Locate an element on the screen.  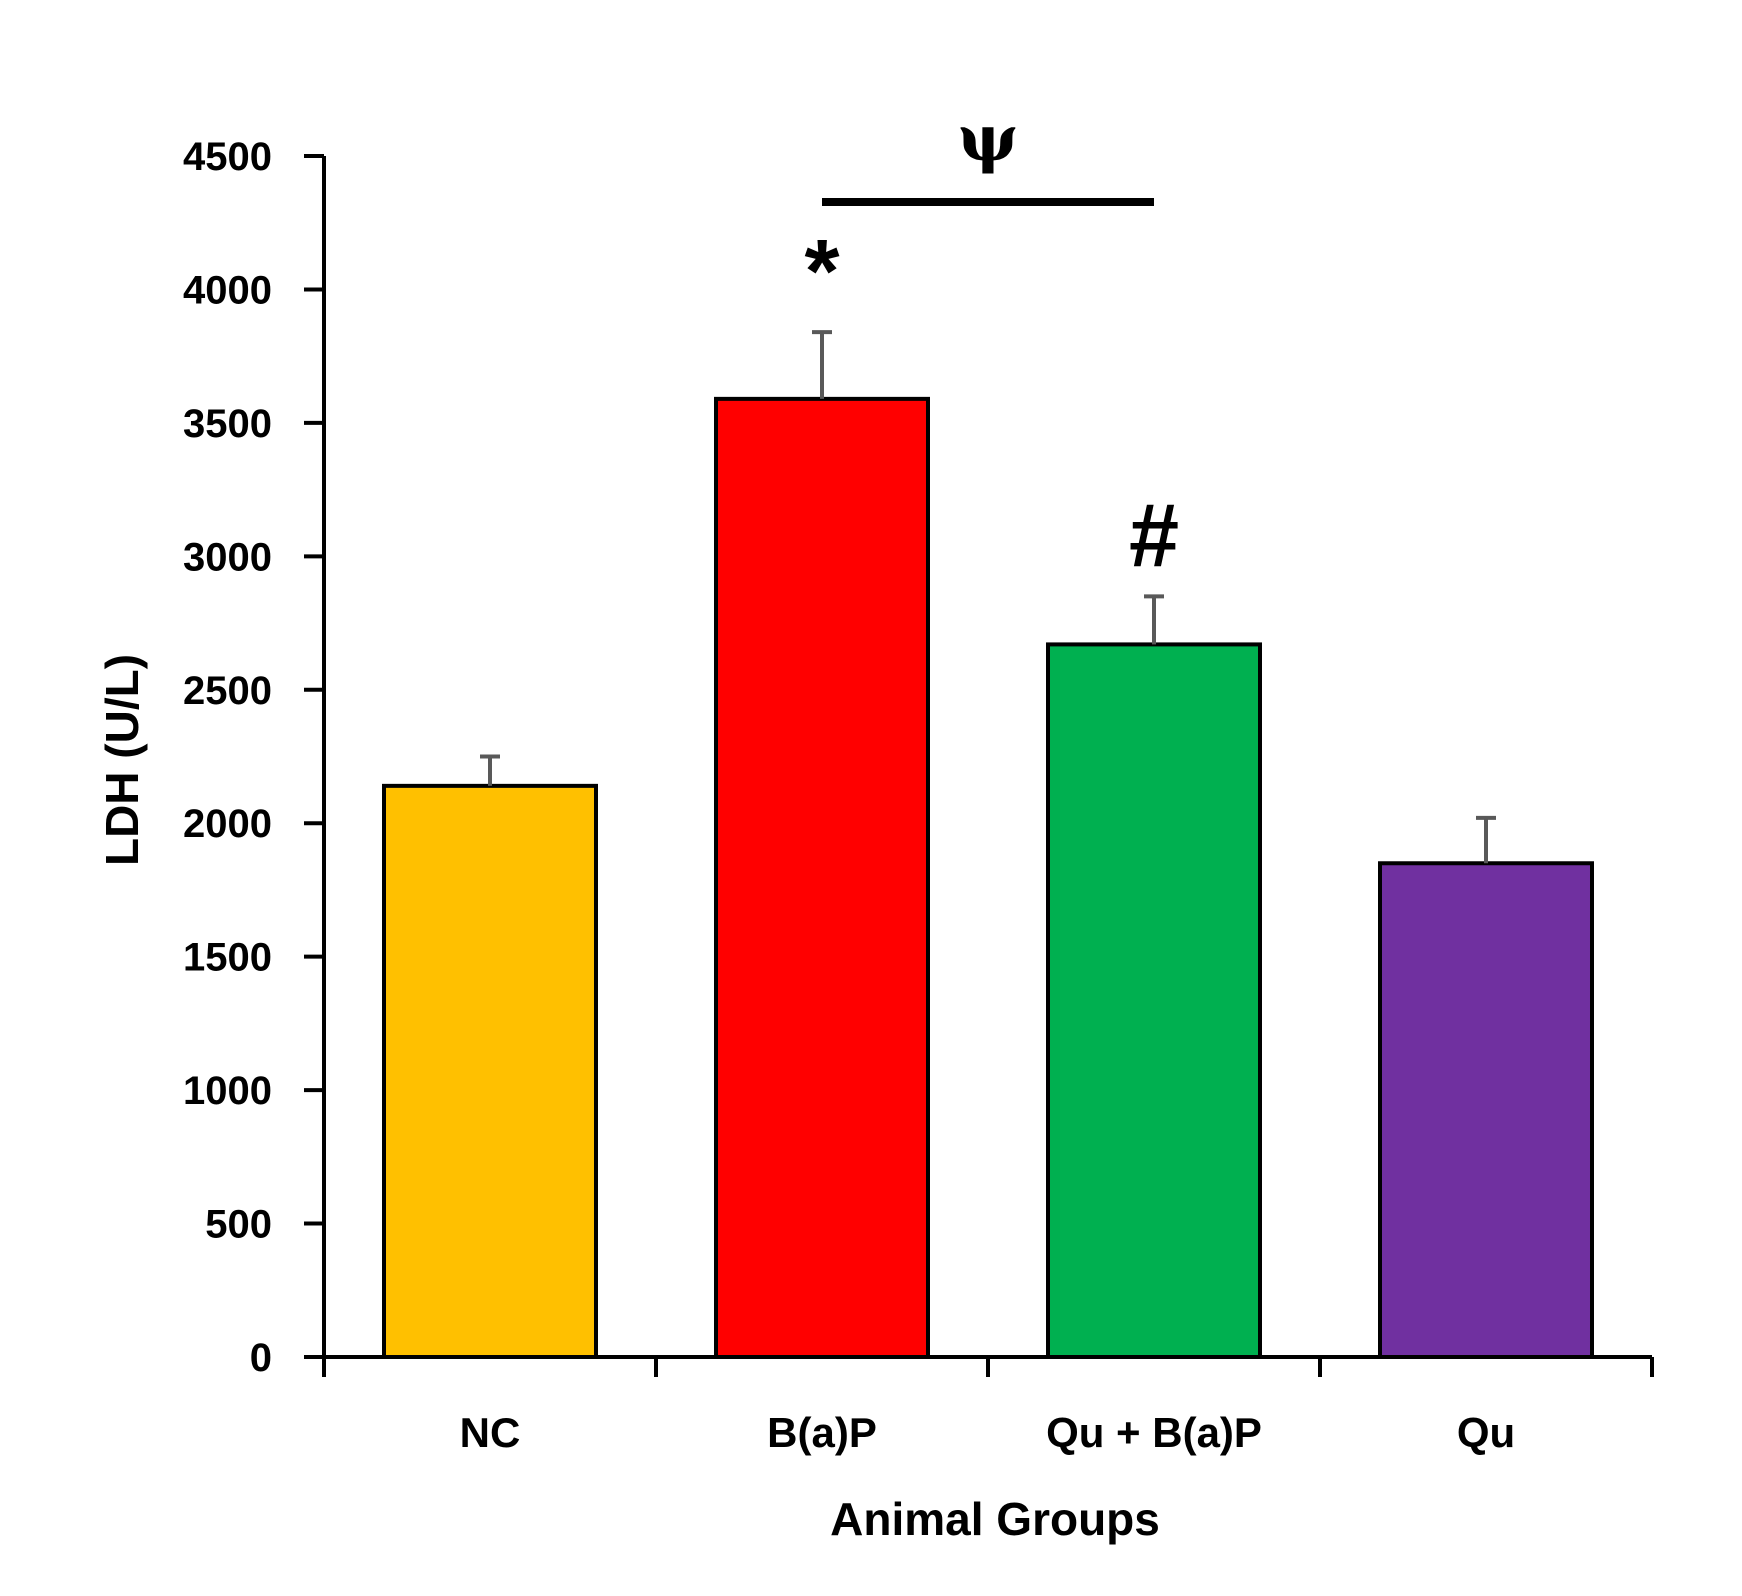
x-axis-title: Animal Groups is located at coordinates (995, 1519).